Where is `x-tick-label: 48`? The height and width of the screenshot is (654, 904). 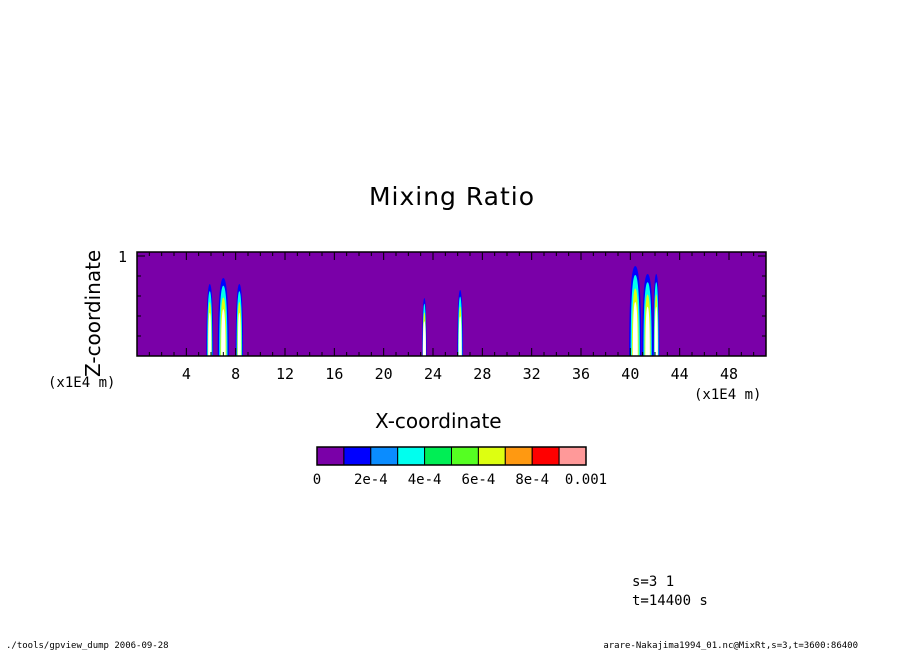 x-tick-label: 48 is located at coordinates (729, 374).